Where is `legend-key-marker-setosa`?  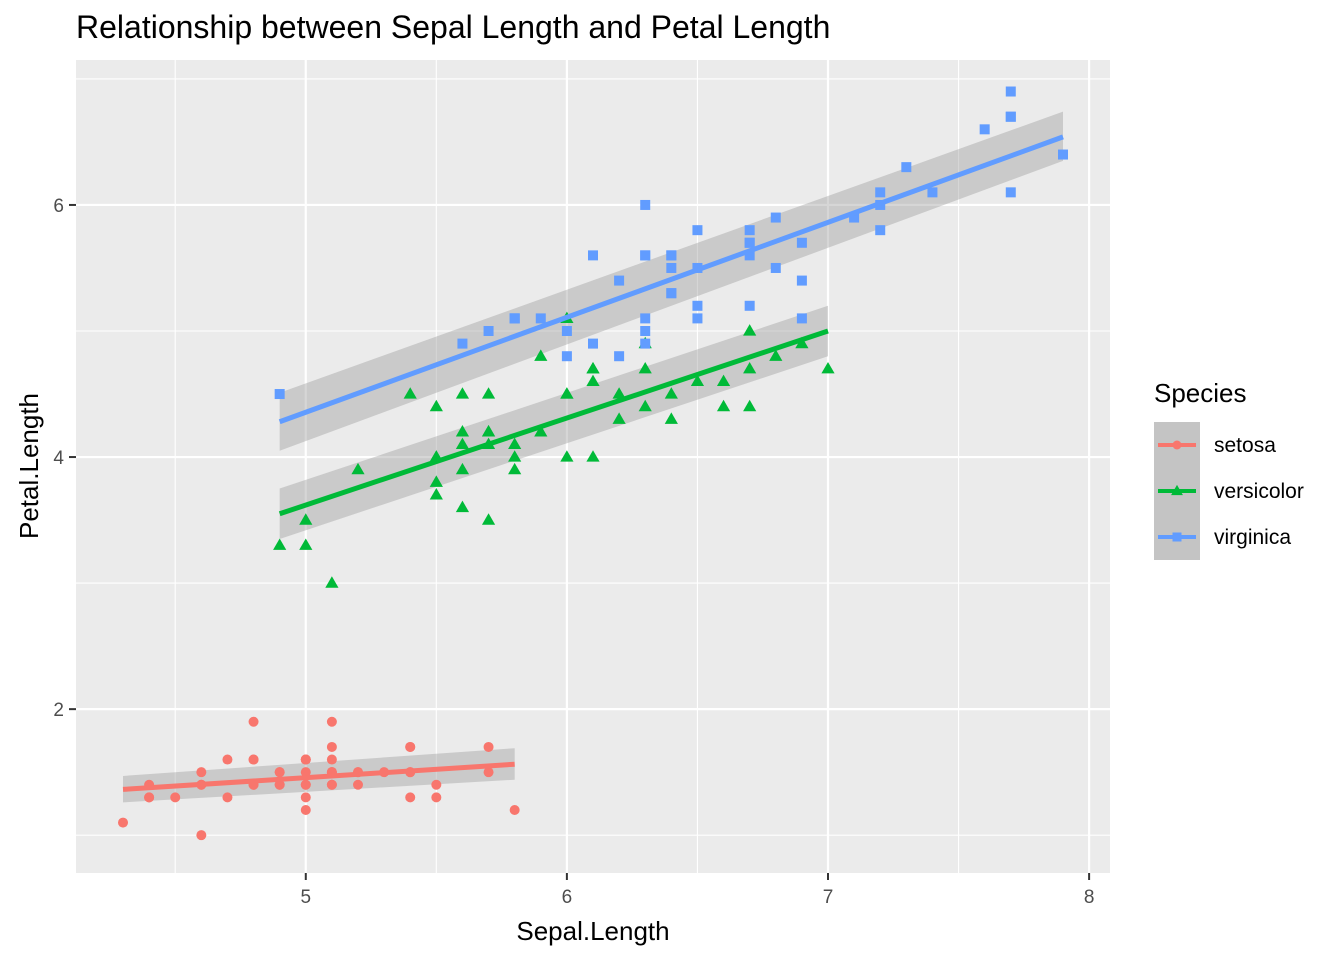 legend-key-marker-setosa is located at coordinates (1177, 445).